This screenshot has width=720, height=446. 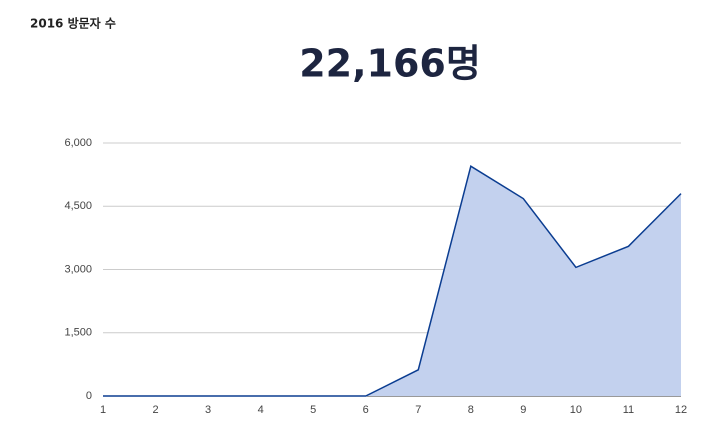 What do you see at coordinates (418, 410) in the screenshot?
I see `x-tick-label: 7` at bounding box center [418, 410].